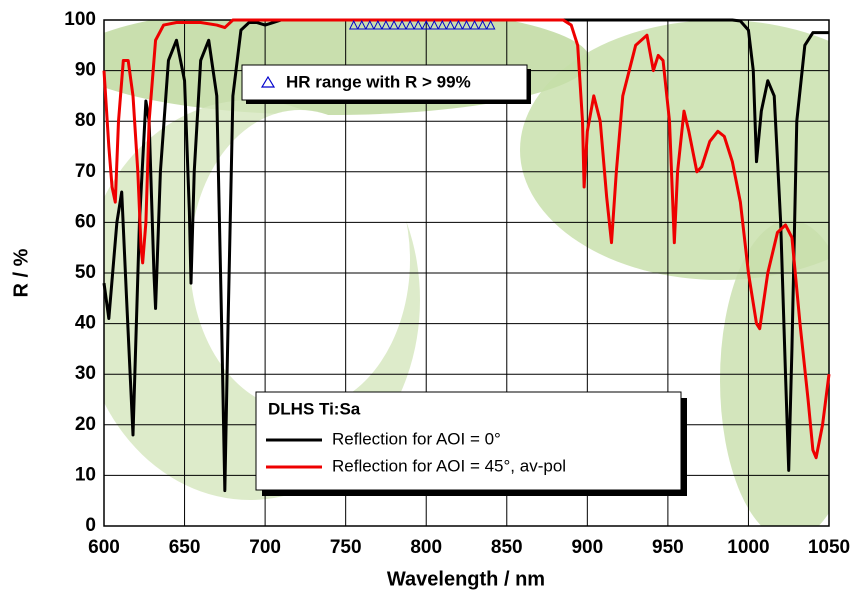 This screenshot has height=603, width=860. Describe the element at coordinates (466, 579) in the screenshot. I see `x-axis-title: Wavelength / nm` at that location.